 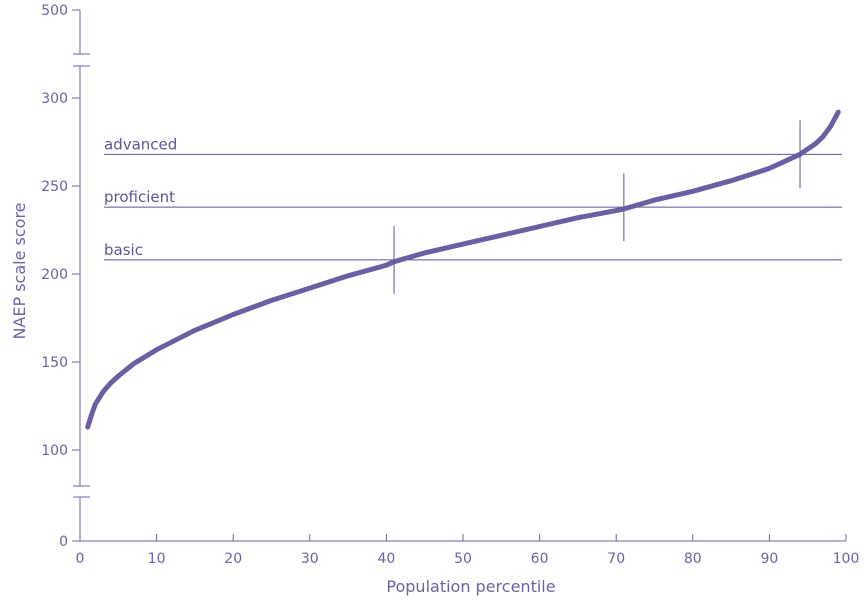 What do you see at coordinates (463, 559) in the screenshot?
I see `x-tick-label: 50` at bounding box center [463, 559].